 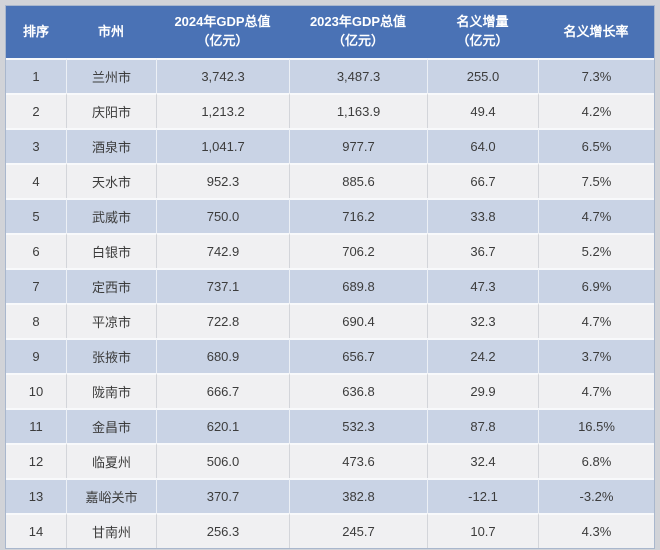 What do you see at coordinates (358, 285) in the screenshot?
I see `cell-gdp-2023: 689.8` at bounding box center [358, 285].